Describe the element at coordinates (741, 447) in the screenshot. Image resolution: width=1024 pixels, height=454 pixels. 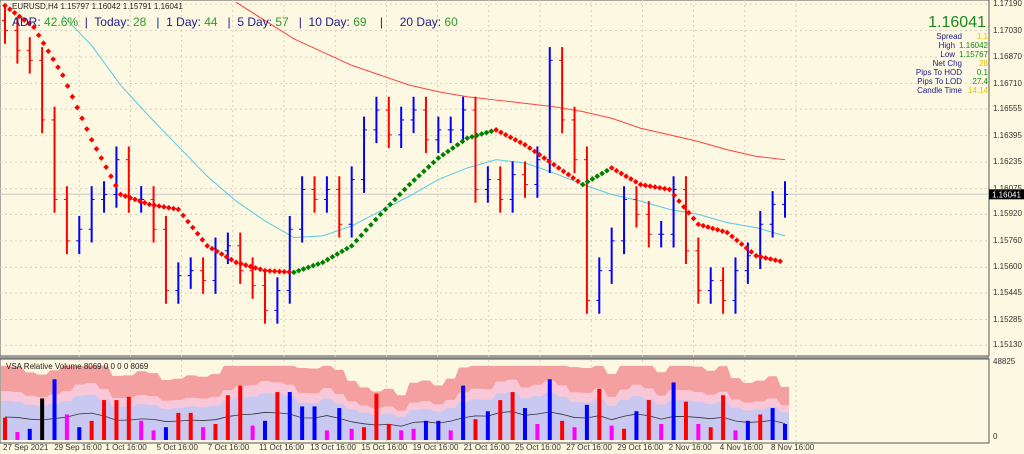
I see `date-tick: 4 Nov 16:00` at that location.